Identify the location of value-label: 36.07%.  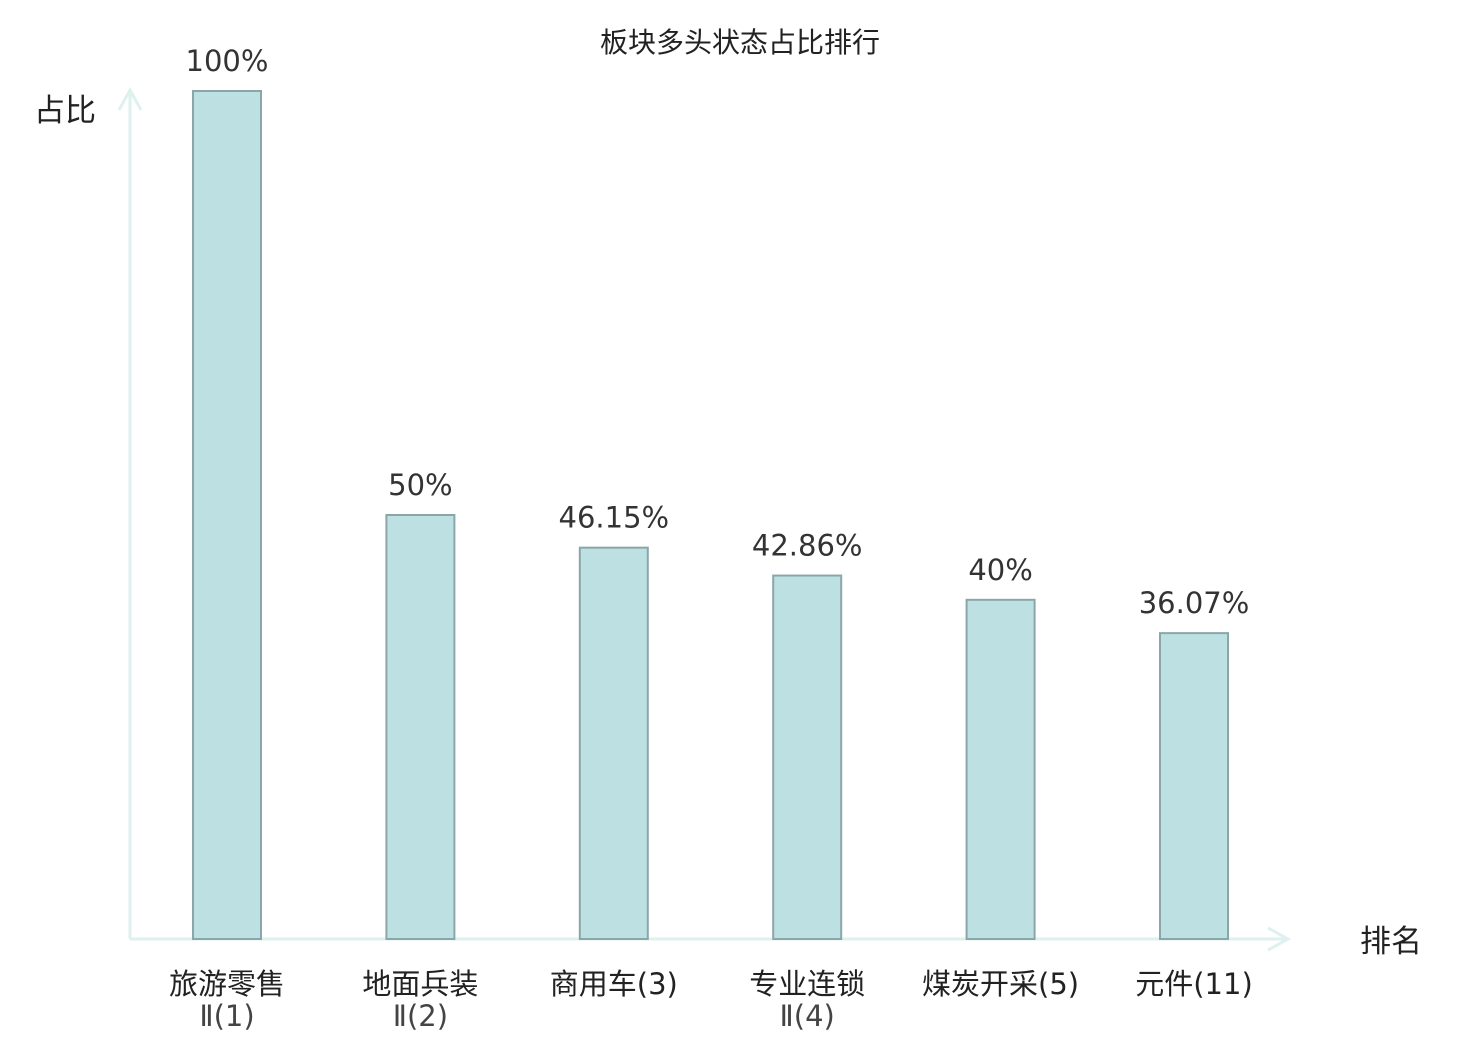
(1194, 603).